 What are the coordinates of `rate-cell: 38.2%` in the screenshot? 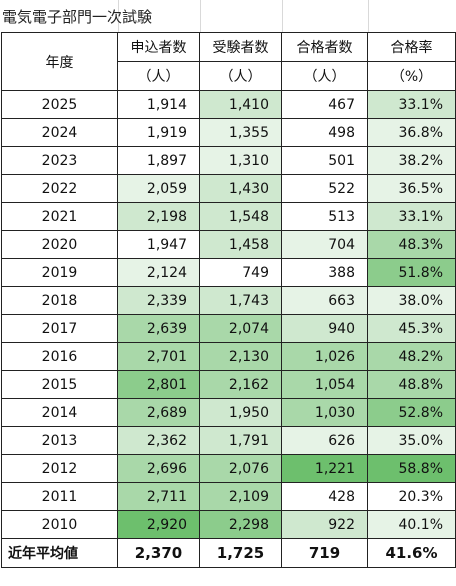 It's located at (411, 160).